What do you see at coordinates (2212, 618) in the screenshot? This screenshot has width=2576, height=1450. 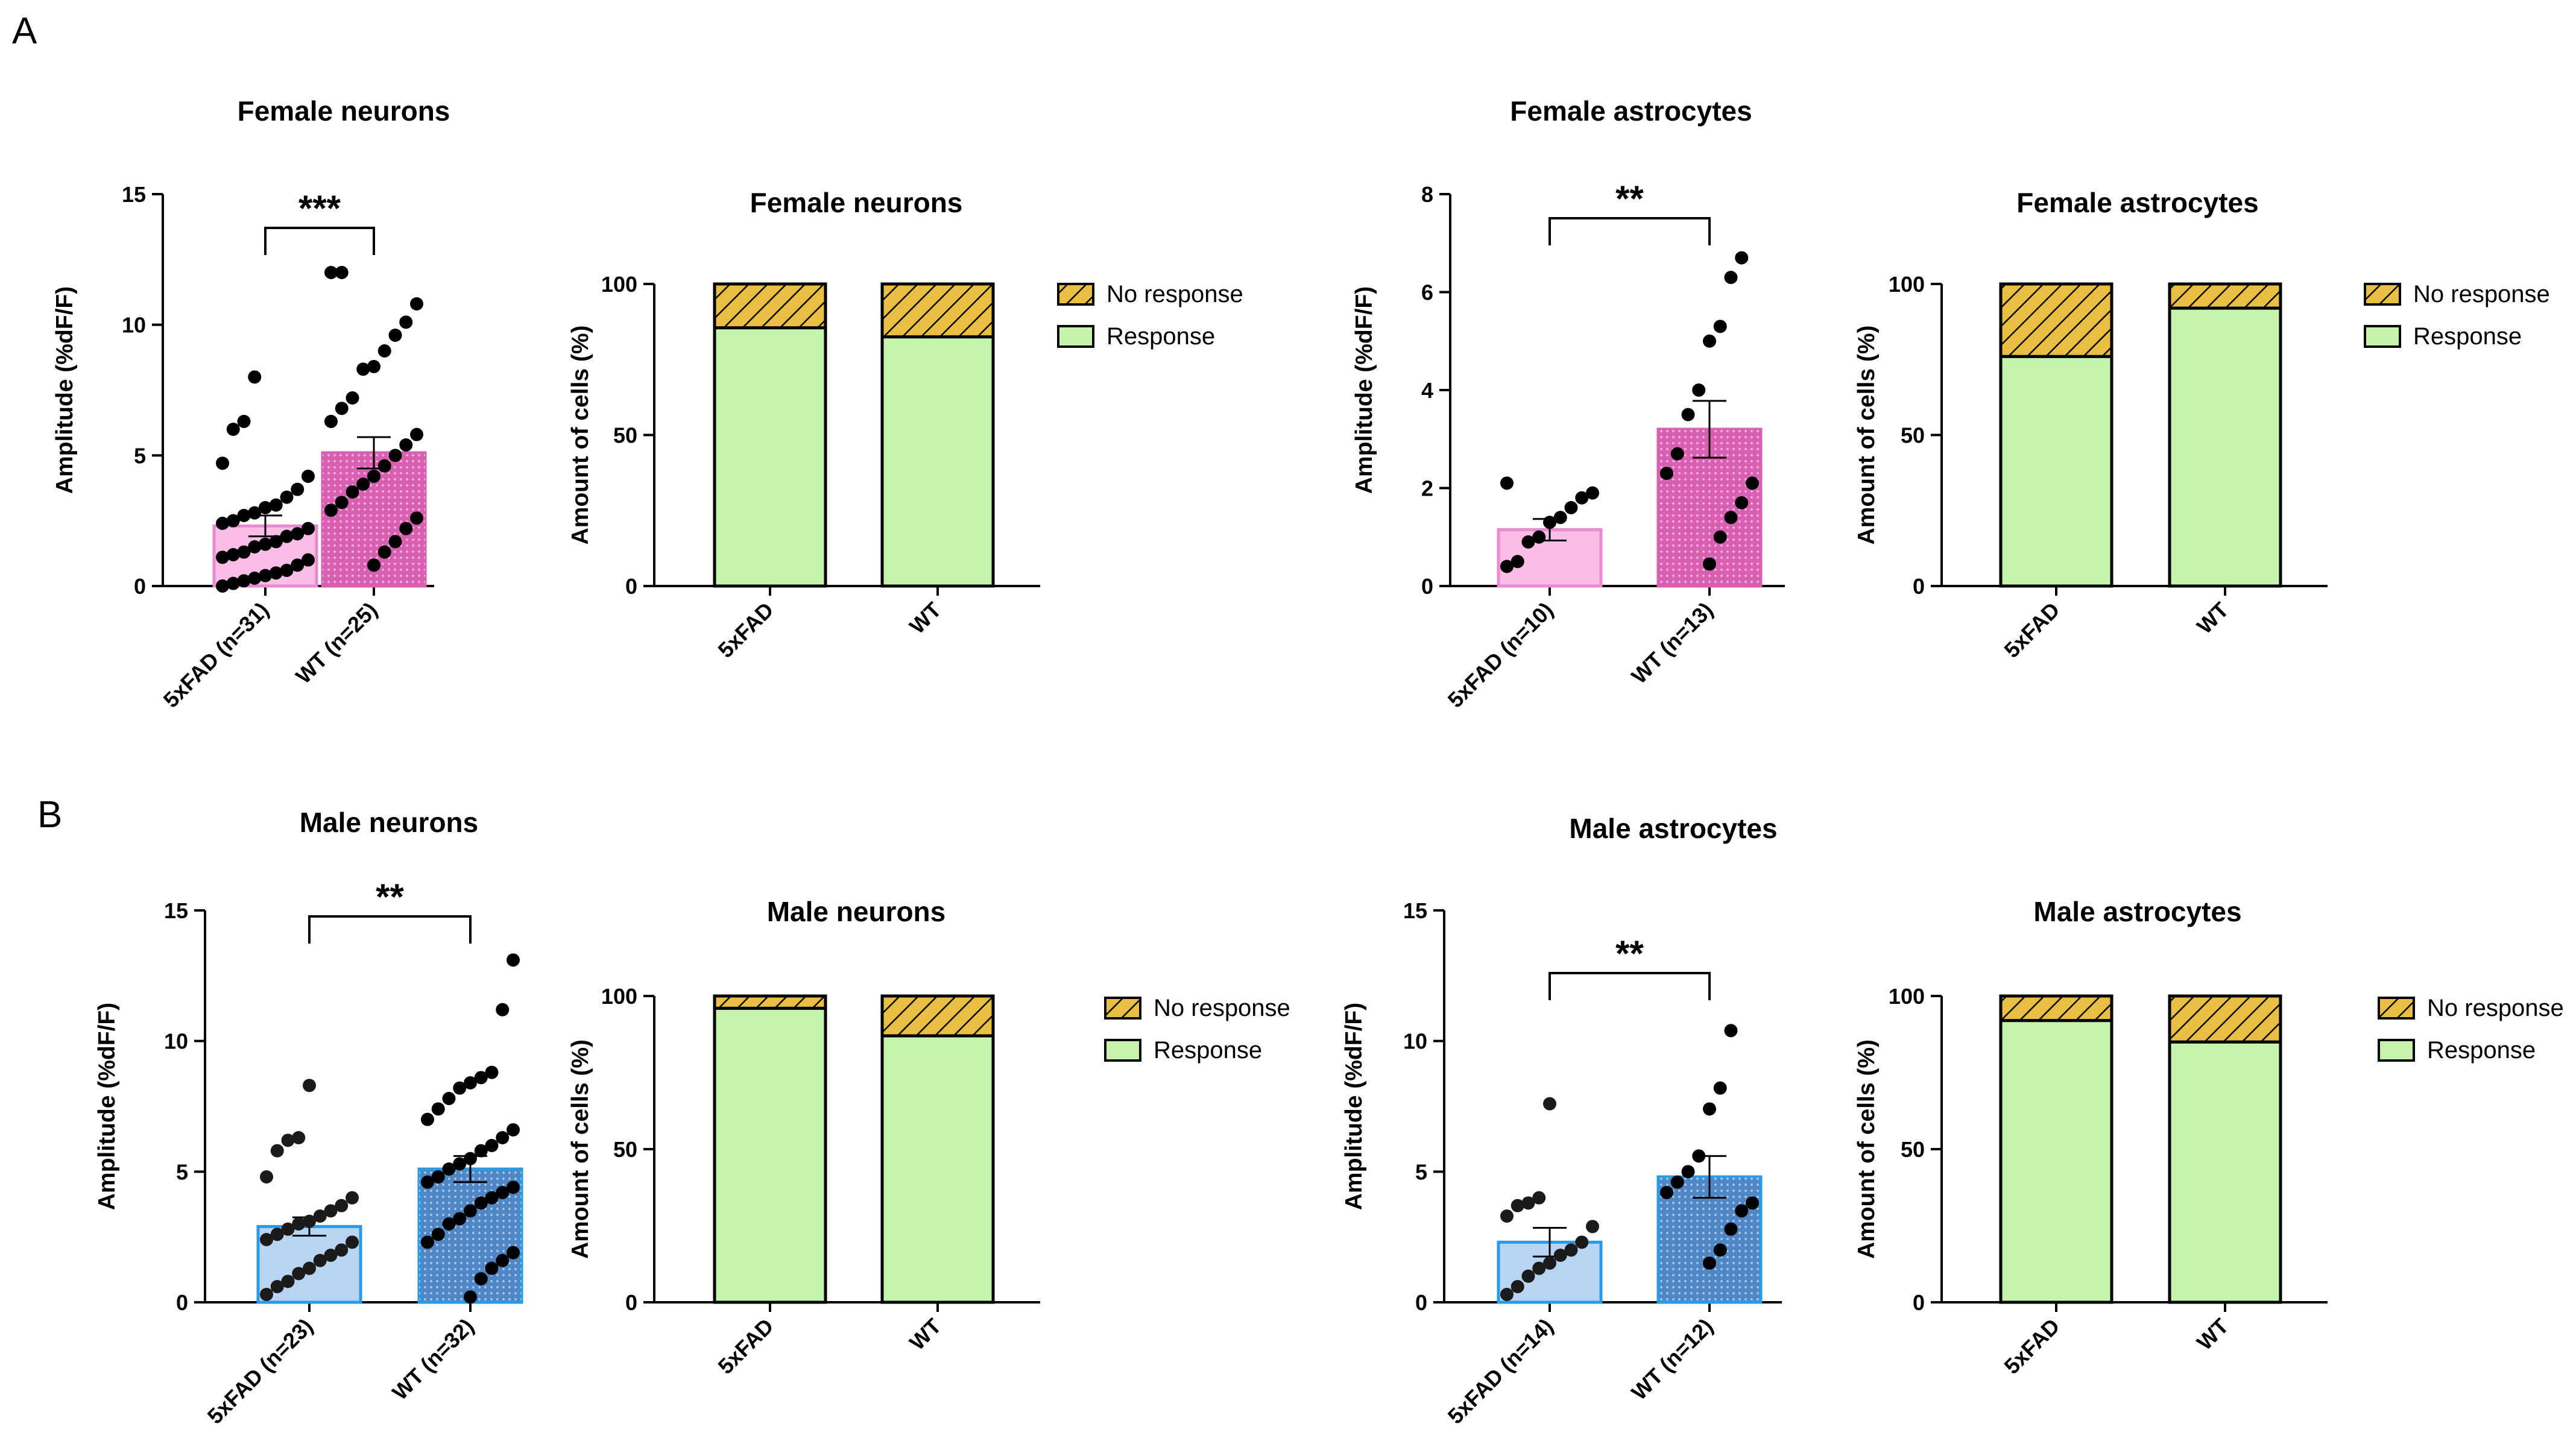 I see `x-tick-label-wt: WT` at bounding box center [2212, 618].